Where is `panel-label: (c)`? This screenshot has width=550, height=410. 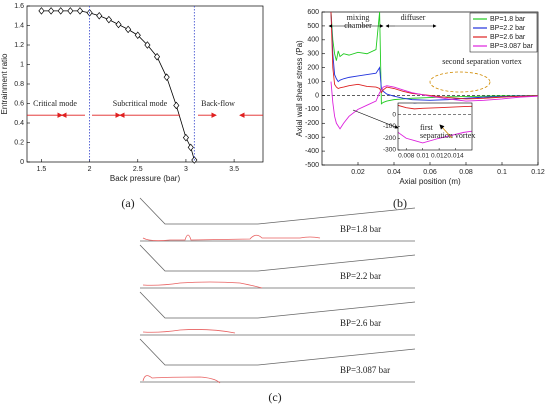 panel-label: (c) is located at coordinates (274, 397).